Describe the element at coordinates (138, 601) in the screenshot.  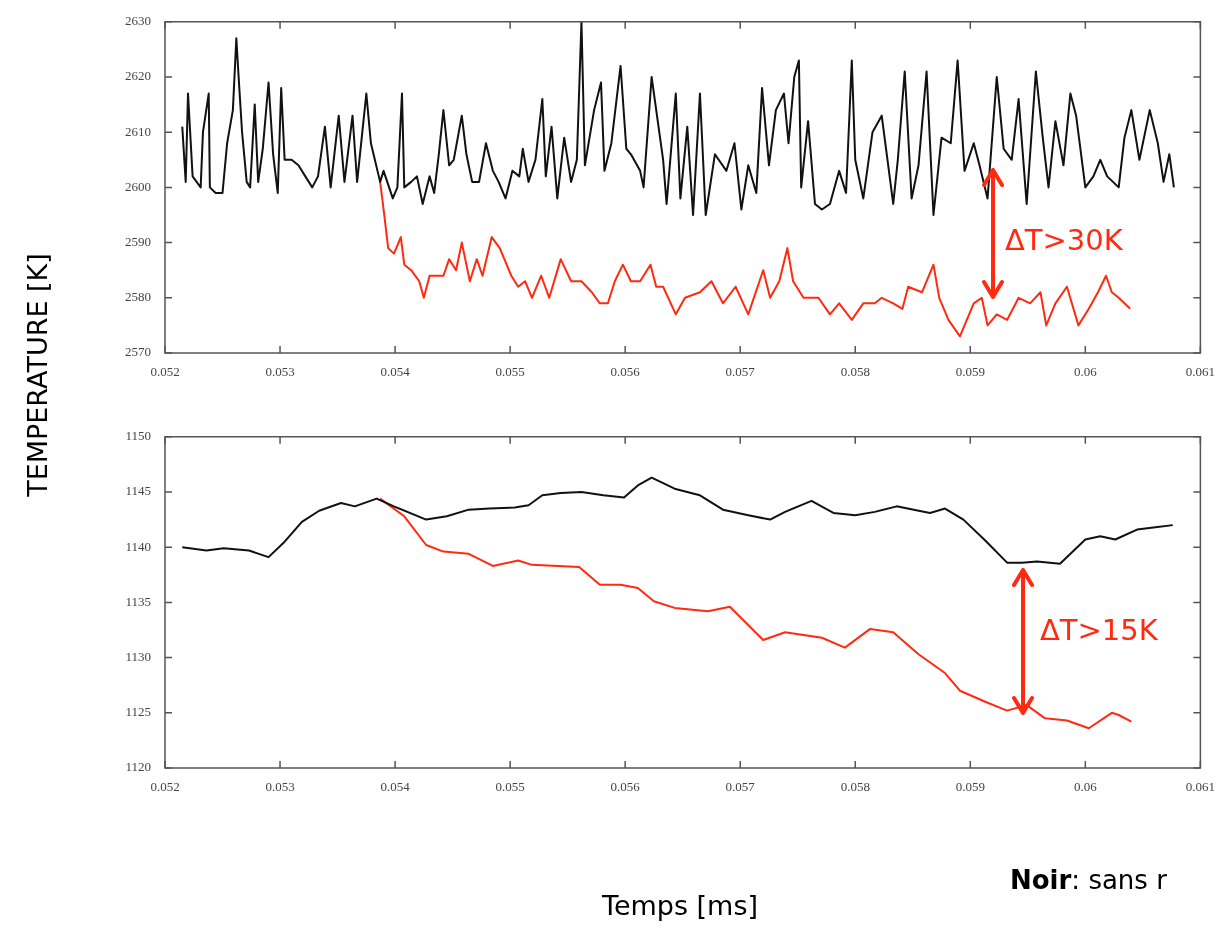
I see `y-tick-label: 1135` at that location.